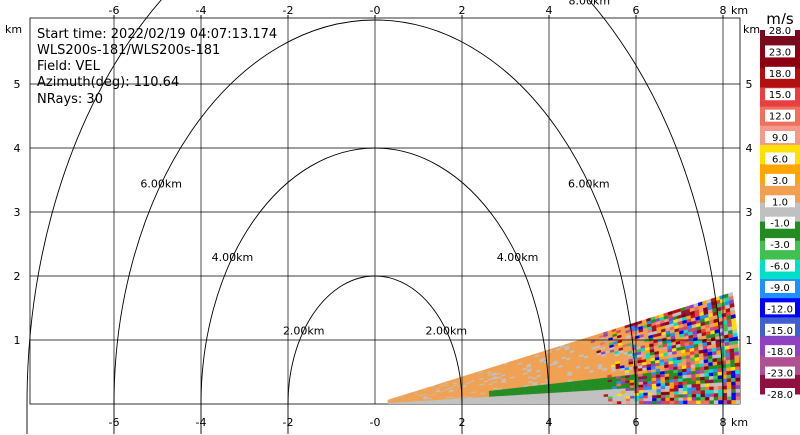 The image size is (800, 435). I want to click on radial-velocity-field, so click(563, 348).